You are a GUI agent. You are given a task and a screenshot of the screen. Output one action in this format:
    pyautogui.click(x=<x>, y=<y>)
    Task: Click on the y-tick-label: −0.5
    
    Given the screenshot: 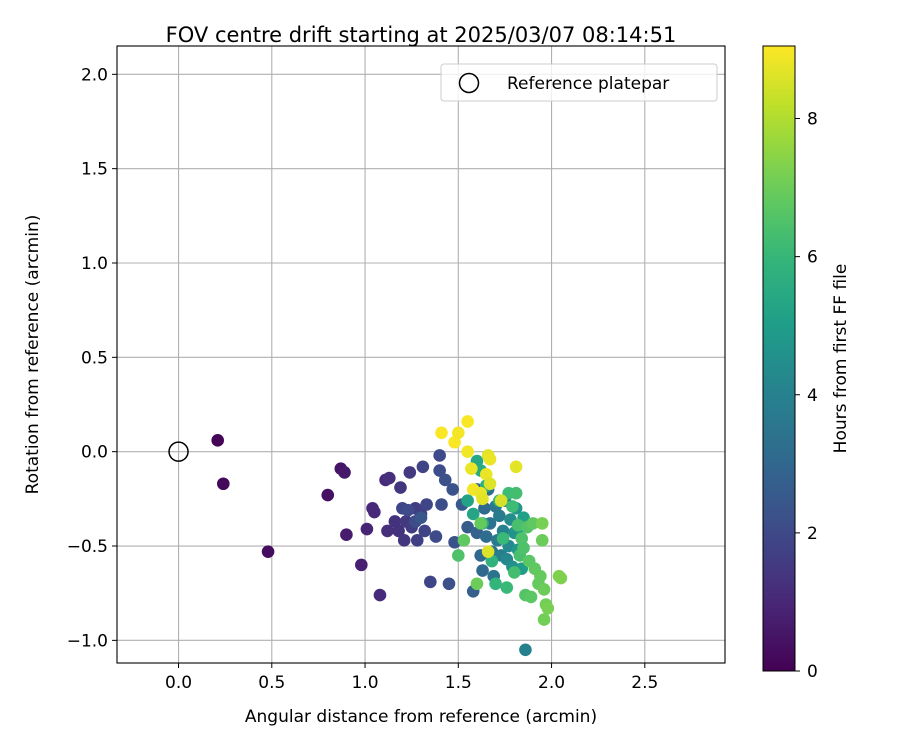 What is the action you would take?
    pyautogui.click(x=87, y=547)
    